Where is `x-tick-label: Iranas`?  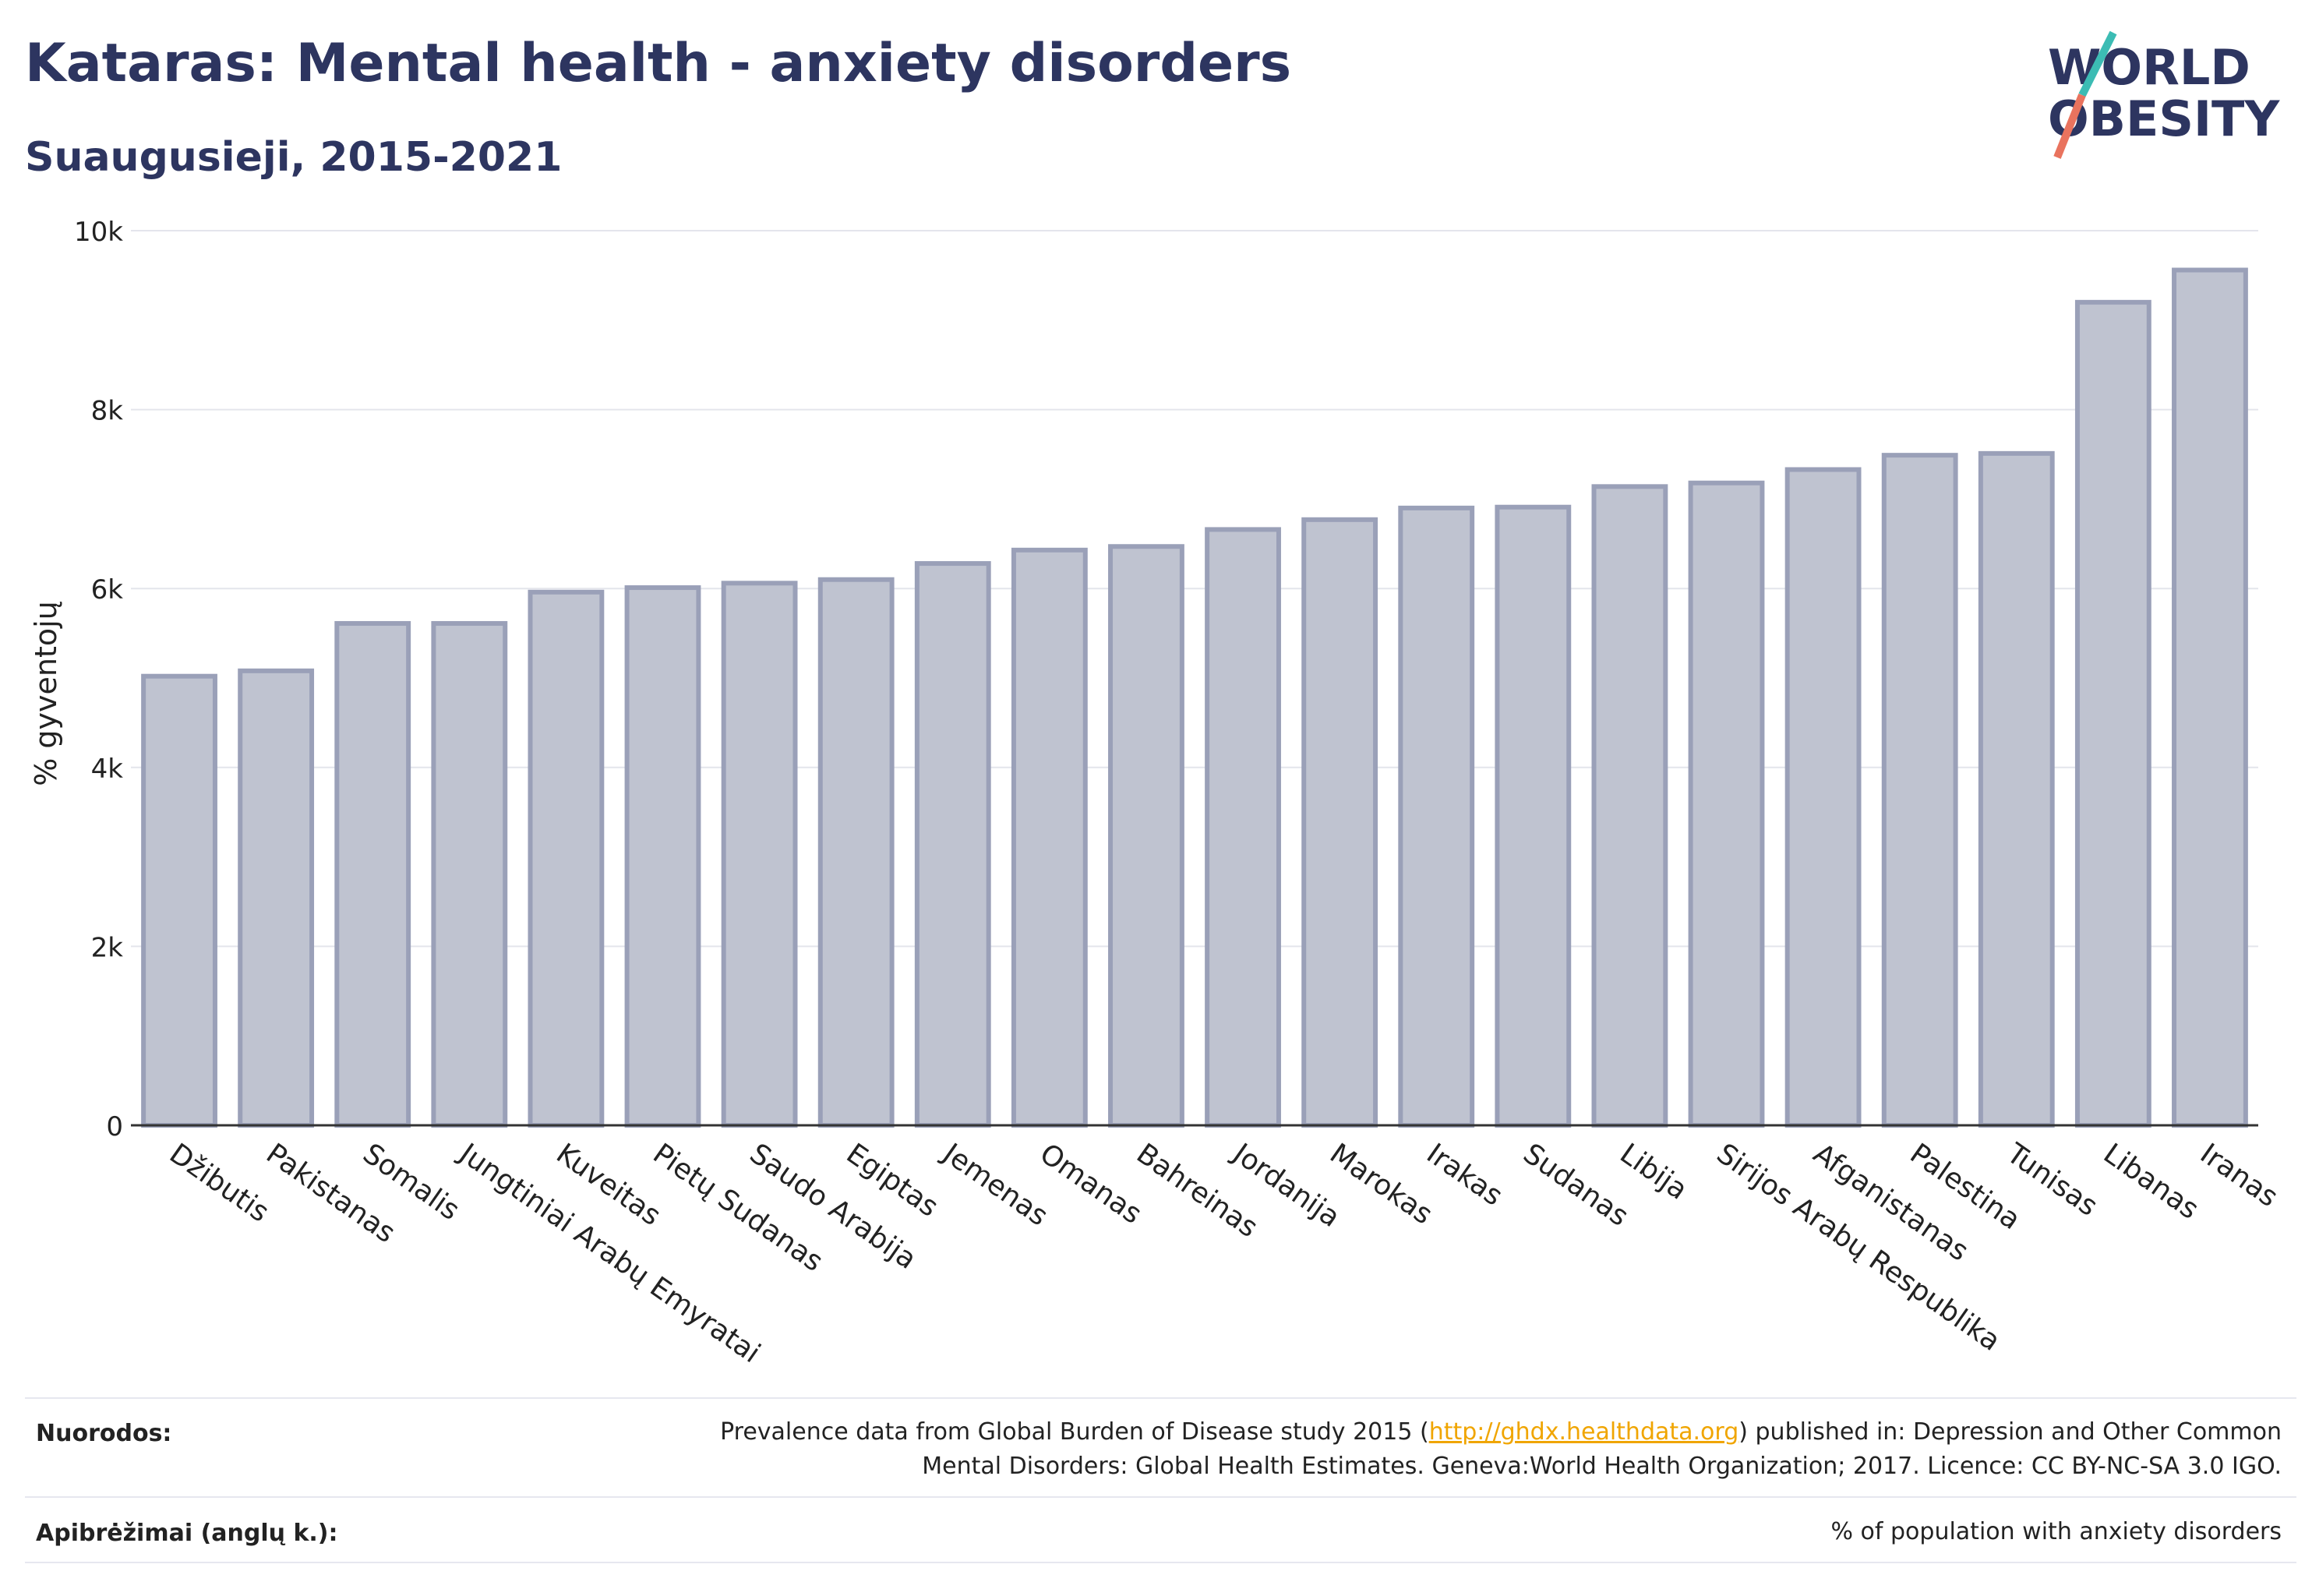 x-tick-label: Iranas is located at coordinates (2239, 1175).